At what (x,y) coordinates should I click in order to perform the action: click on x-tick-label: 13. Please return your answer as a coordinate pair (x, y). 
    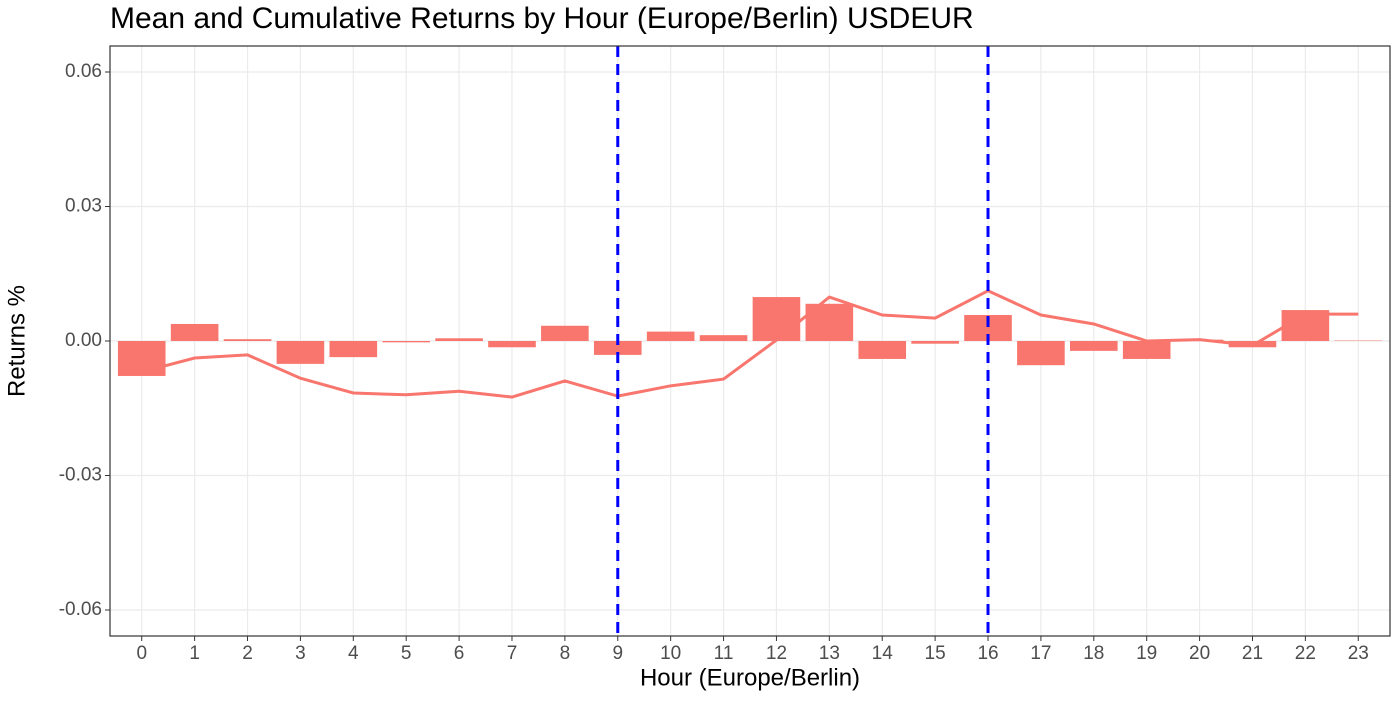
    Looking at the image, I should click on (829, 653).